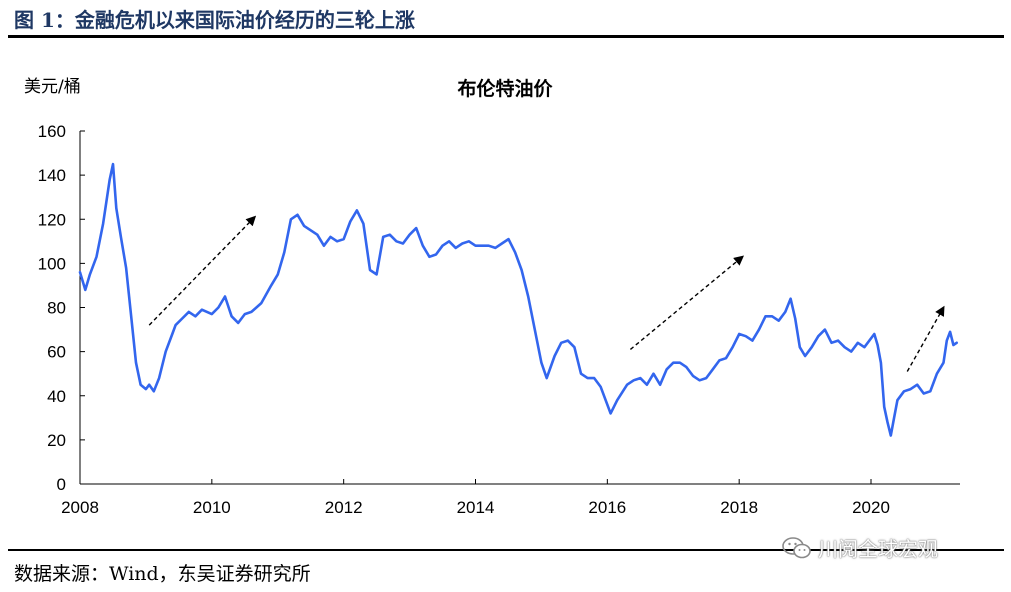 The image size is (1011, 592). What do you see at coordinates (212, 507) in the screenshot?
I see `x-tick-label: 2010` at bounding box center [212, 507].